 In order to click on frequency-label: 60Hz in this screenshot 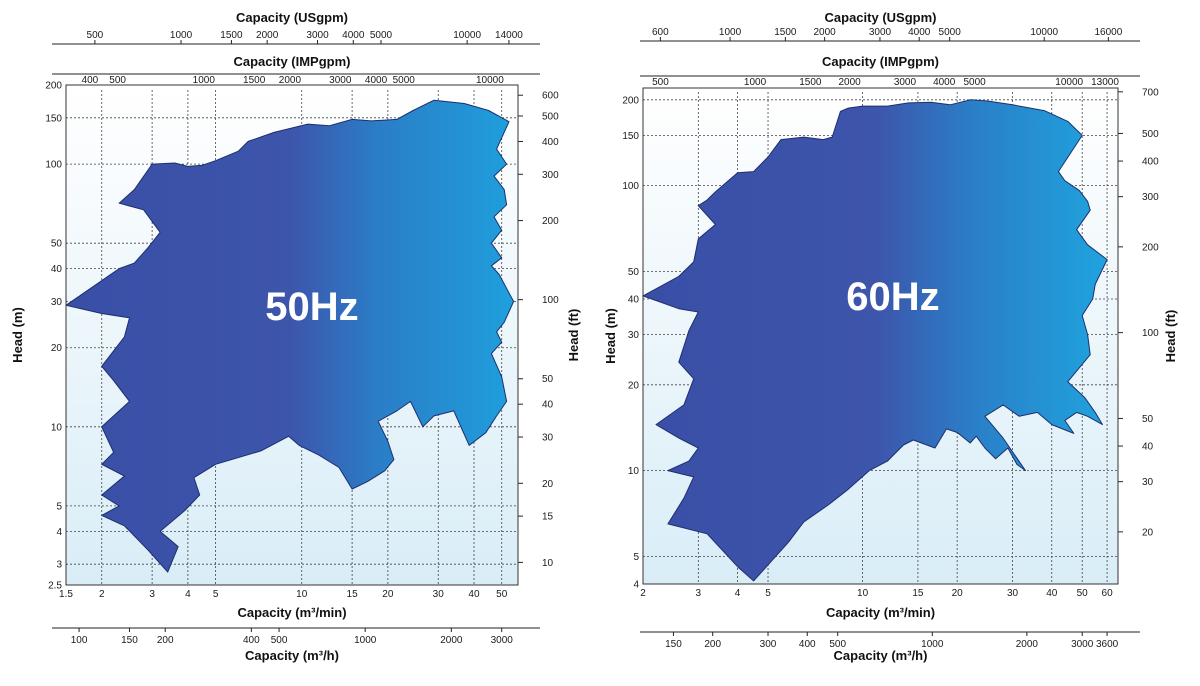, I will do `click(892, 297)`.